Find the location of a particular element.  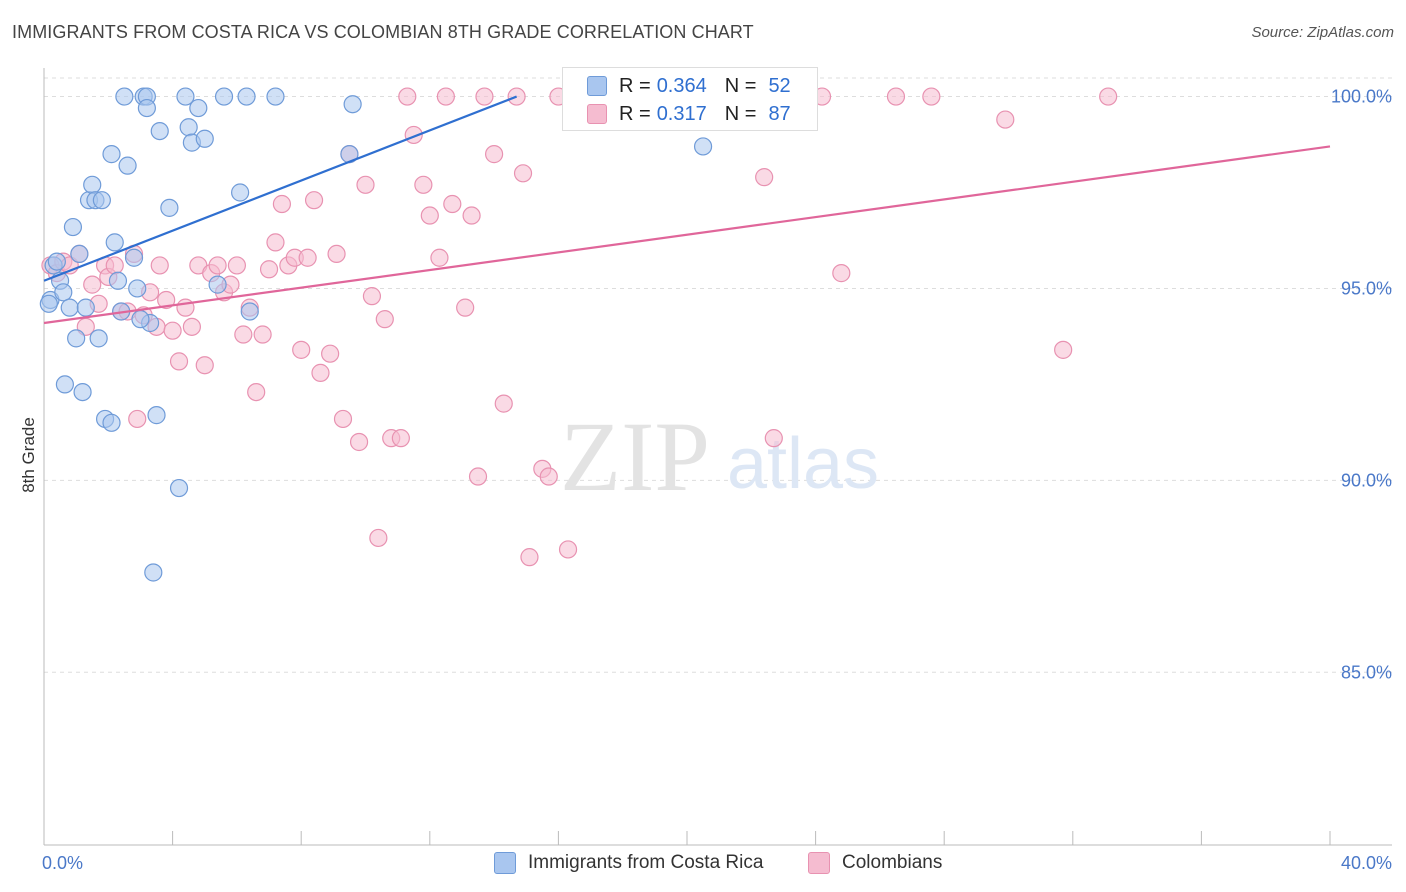

legend-label-colombians: Colombians is located at coordinates (892, 862).